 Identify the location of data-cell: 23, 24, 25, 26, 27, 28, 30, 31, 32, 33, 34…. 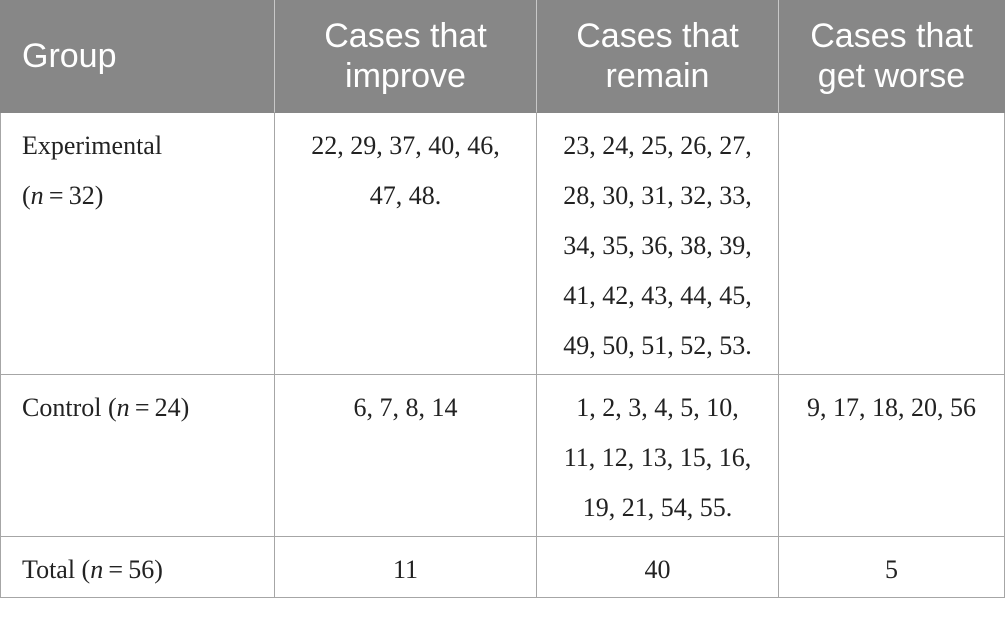
(658, 244).